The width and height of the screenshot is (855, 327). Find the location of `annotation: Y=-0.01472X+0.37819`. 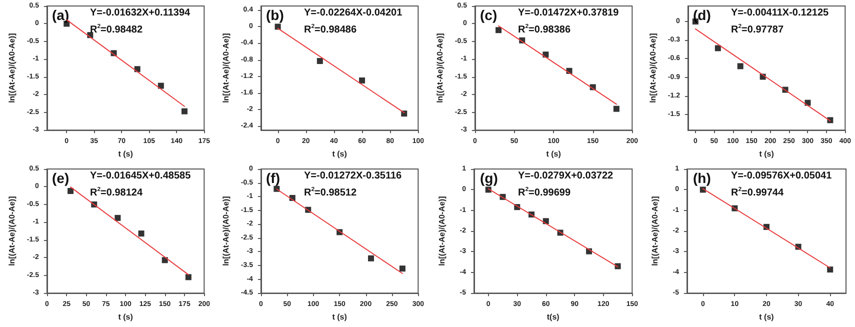

annotation: Y=-0.01472X+0.37819 is located at coordinates (568, 13).